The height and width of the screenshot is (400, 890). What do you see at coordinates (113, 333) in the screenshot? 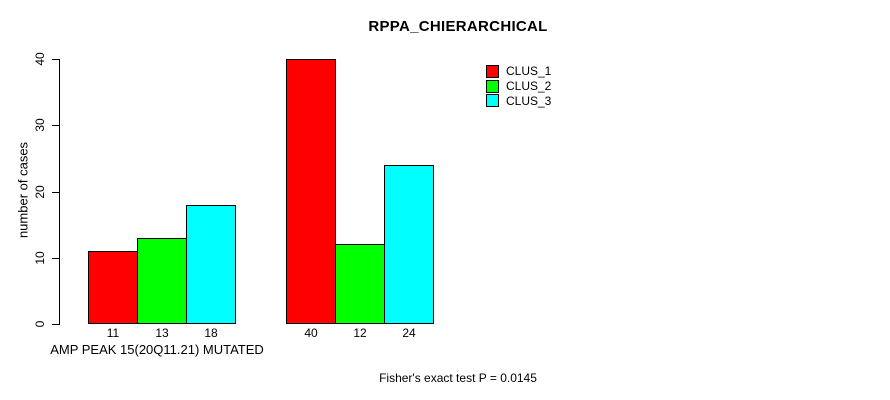
I see `bar-value-label: 11` at bounding box center [113, 333].